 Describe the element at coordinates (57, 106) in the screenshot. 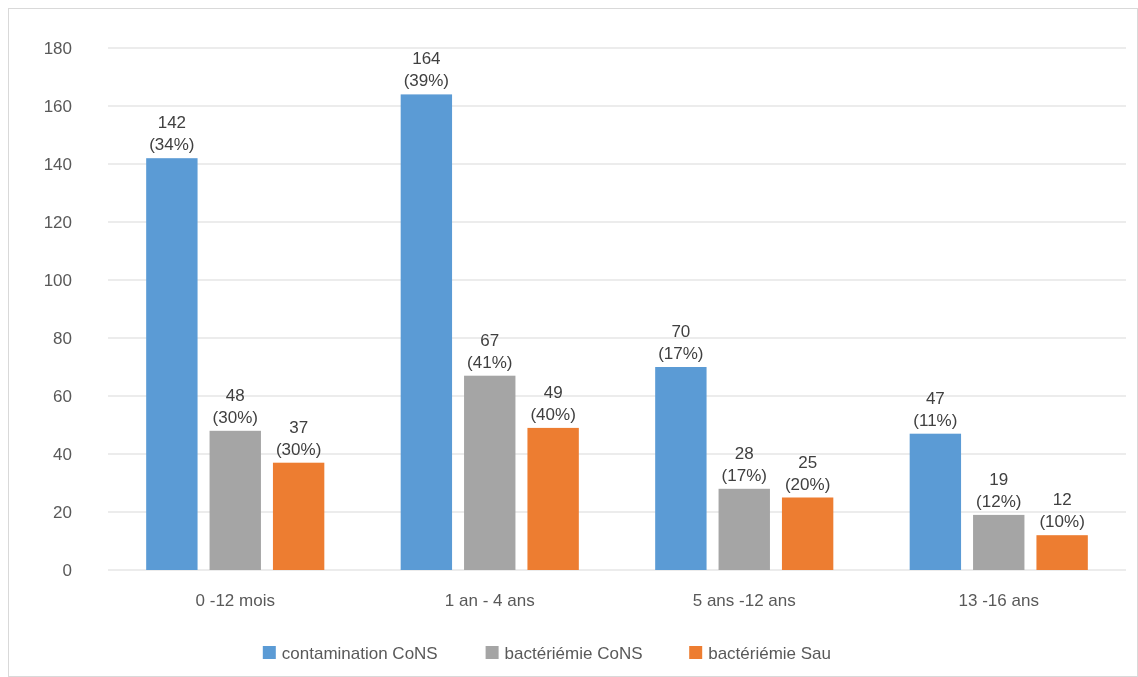

I see `y-tick-label: 160` at that location.